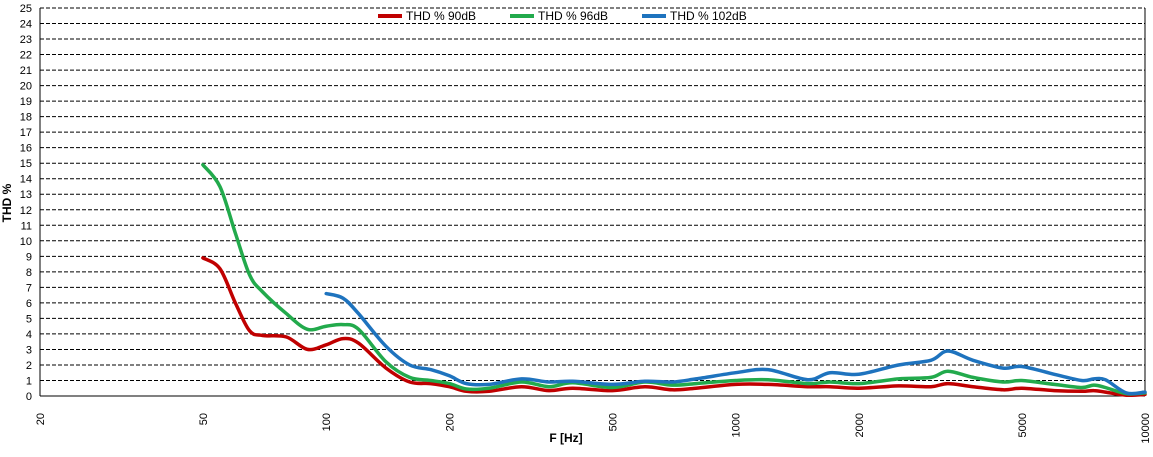  Describe the element at coordinates (708, 16) in the screenshot. I see `legend-label: THD % 102dB` at that location.